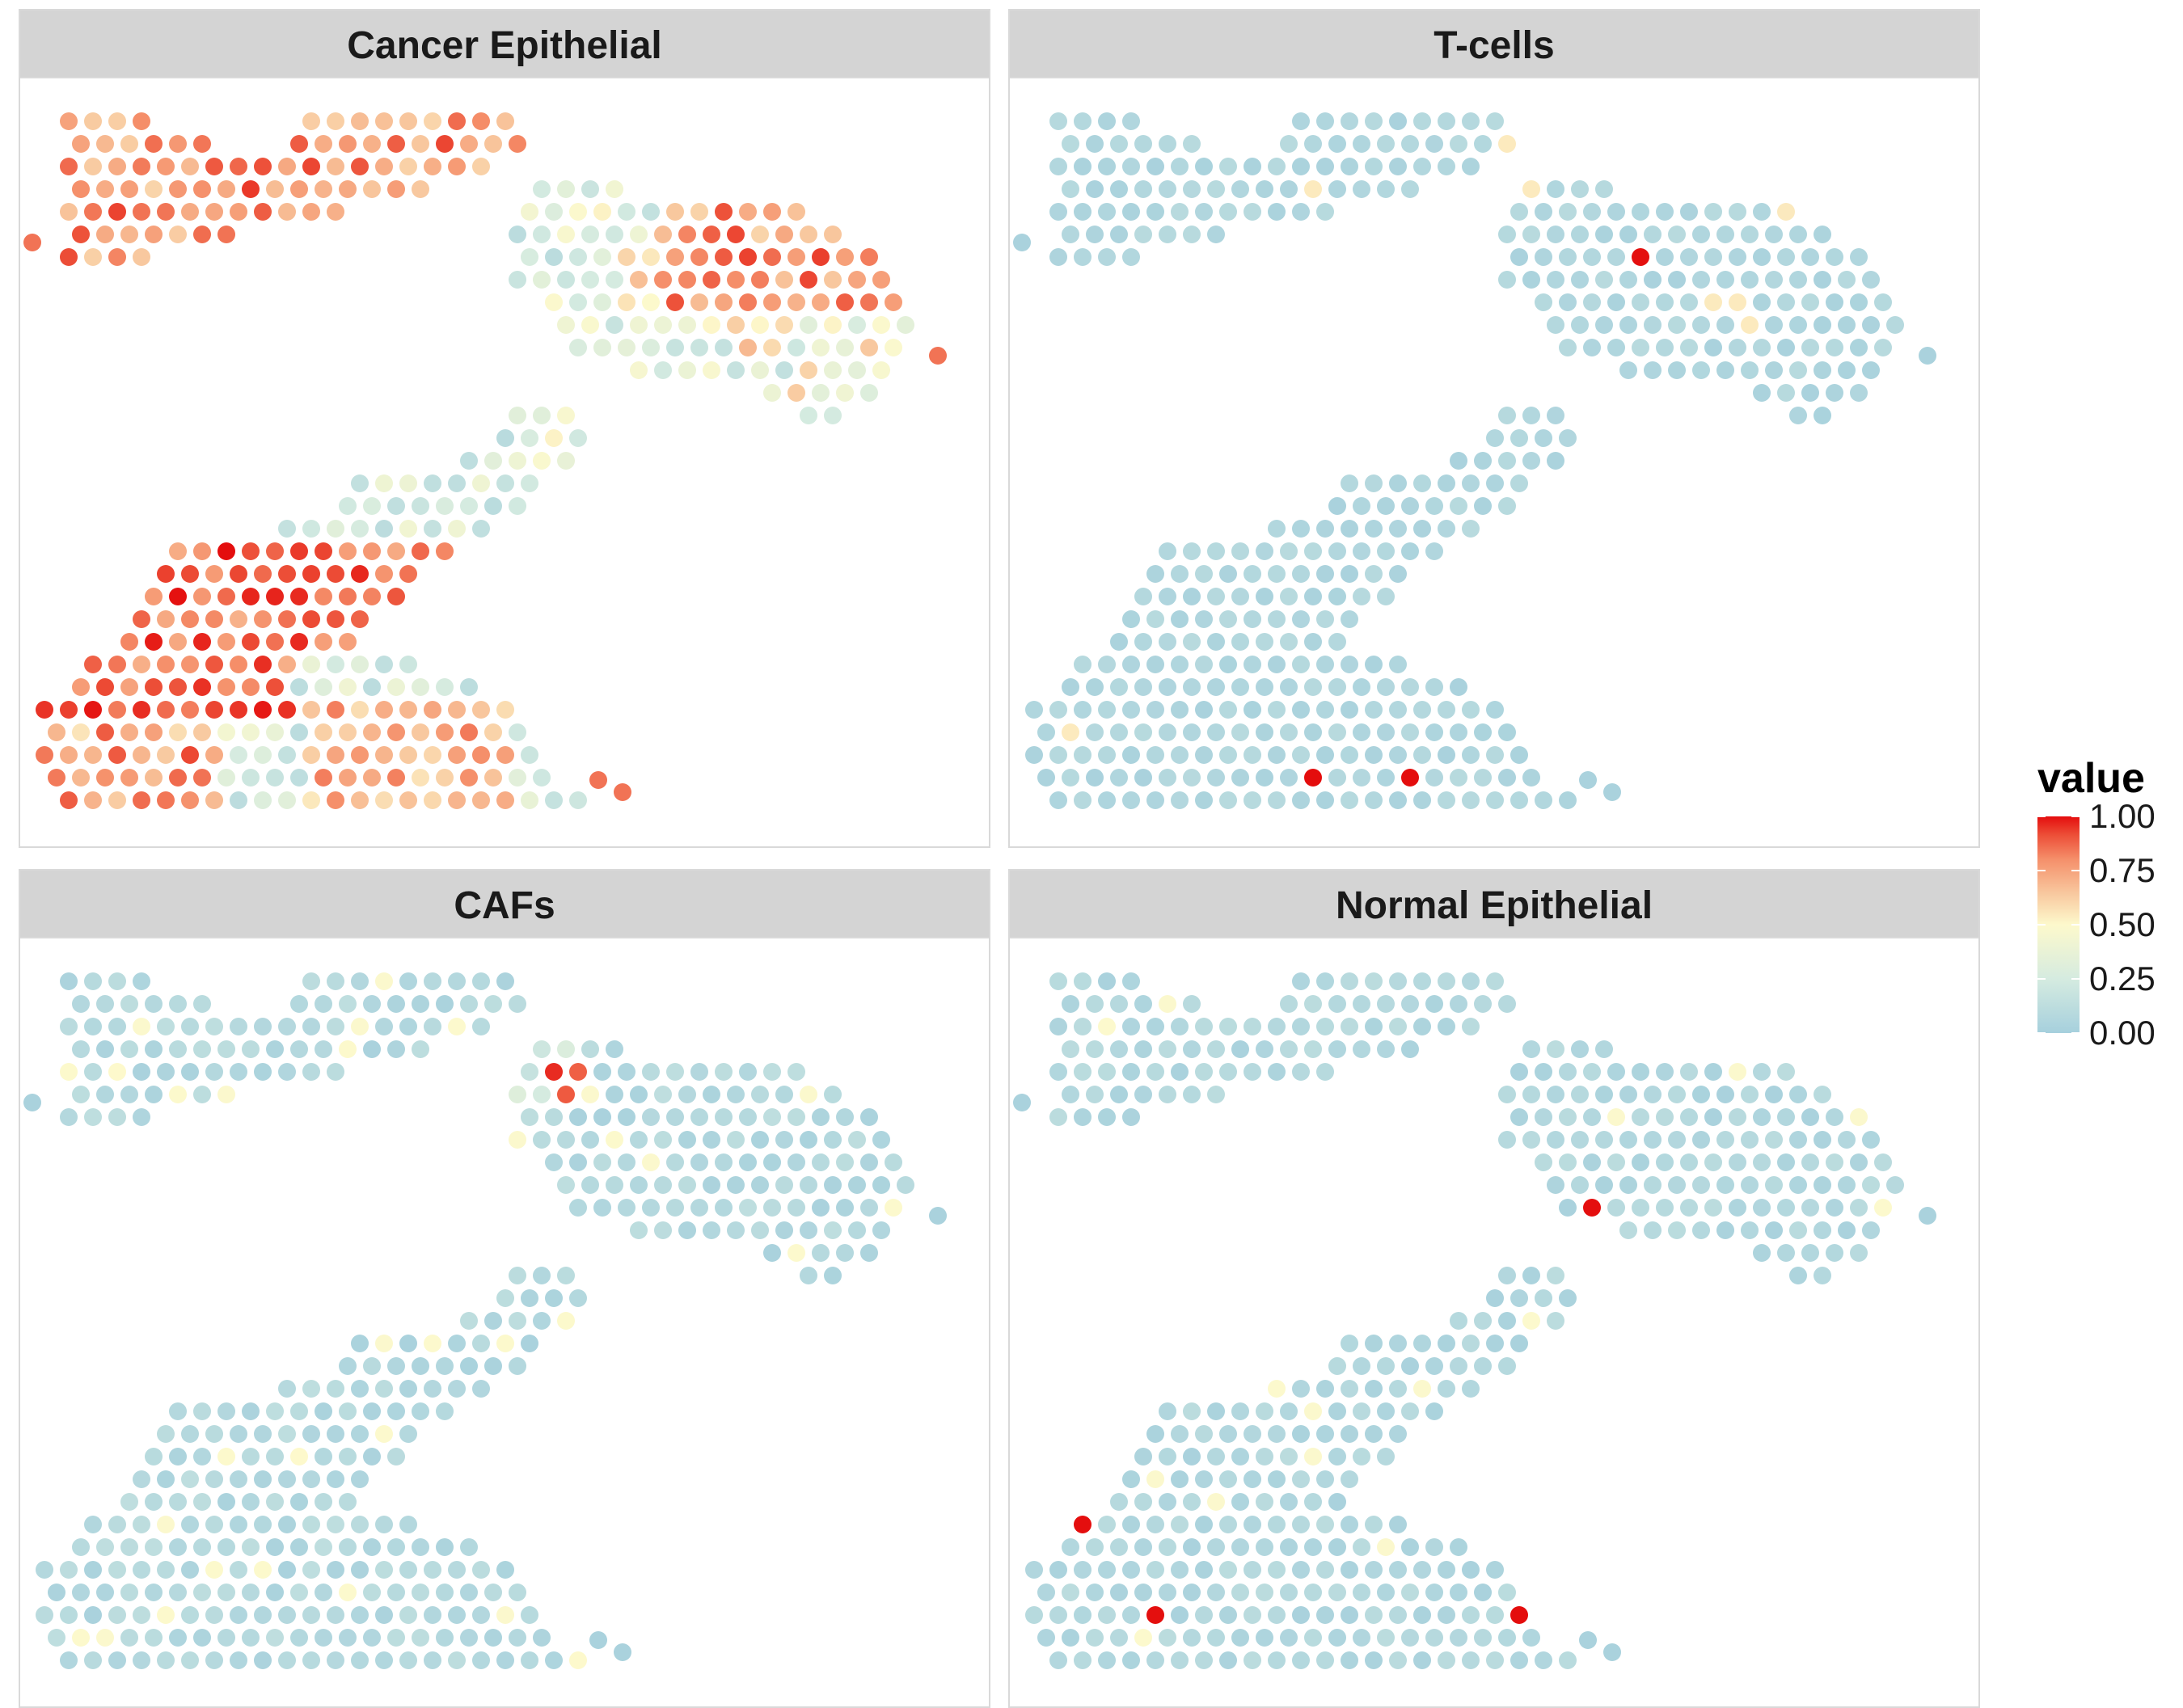  Describe the element at coordinates (1494, 44) in the screenshot. I see `facet-strip` at that location.